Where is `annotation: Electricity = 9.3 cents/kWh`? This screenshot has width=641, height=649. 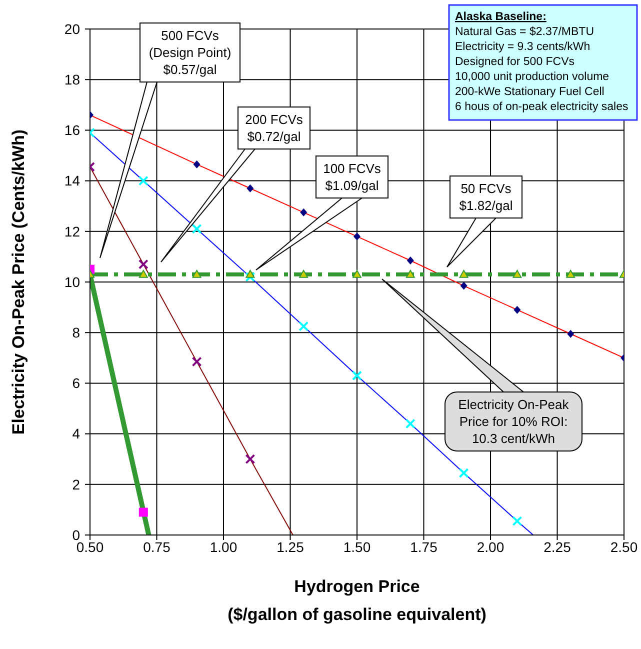
annotation: Electricity = 9.3 cents/kWh is located at coordinates (522, 47).